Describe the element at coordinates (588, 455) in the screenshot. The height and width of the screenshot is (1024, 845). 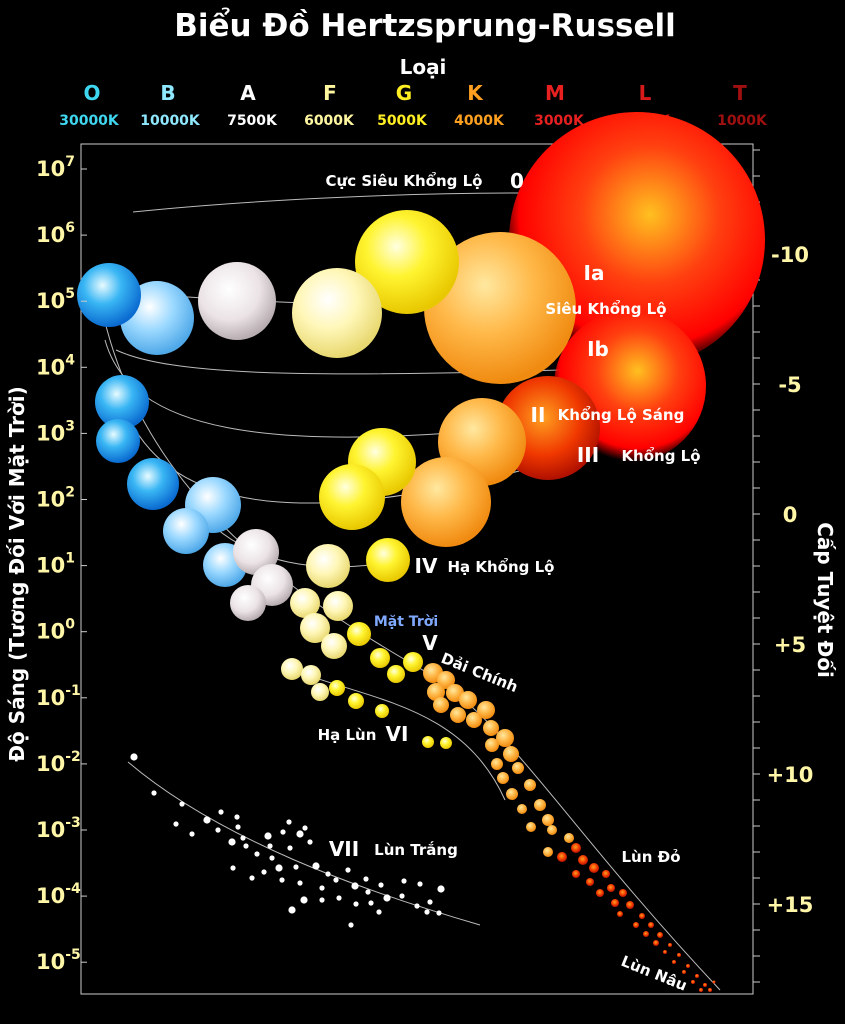
I see `label-class-iii: III` at that location.